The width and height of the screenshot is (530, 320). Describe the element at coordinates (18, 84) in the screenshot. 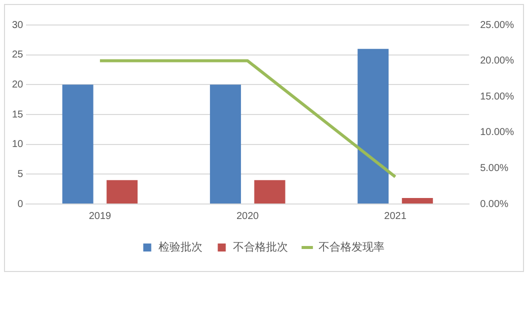

I see `y-tick-label: 20` at that location.